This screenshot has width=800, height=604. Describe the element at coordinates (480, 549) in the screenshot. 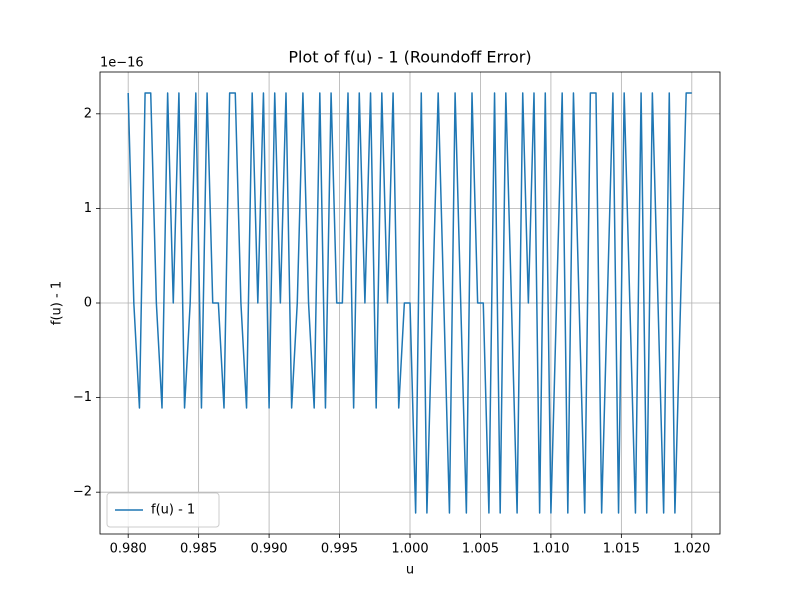

I see `x-tick-label: 1.005` at that location.